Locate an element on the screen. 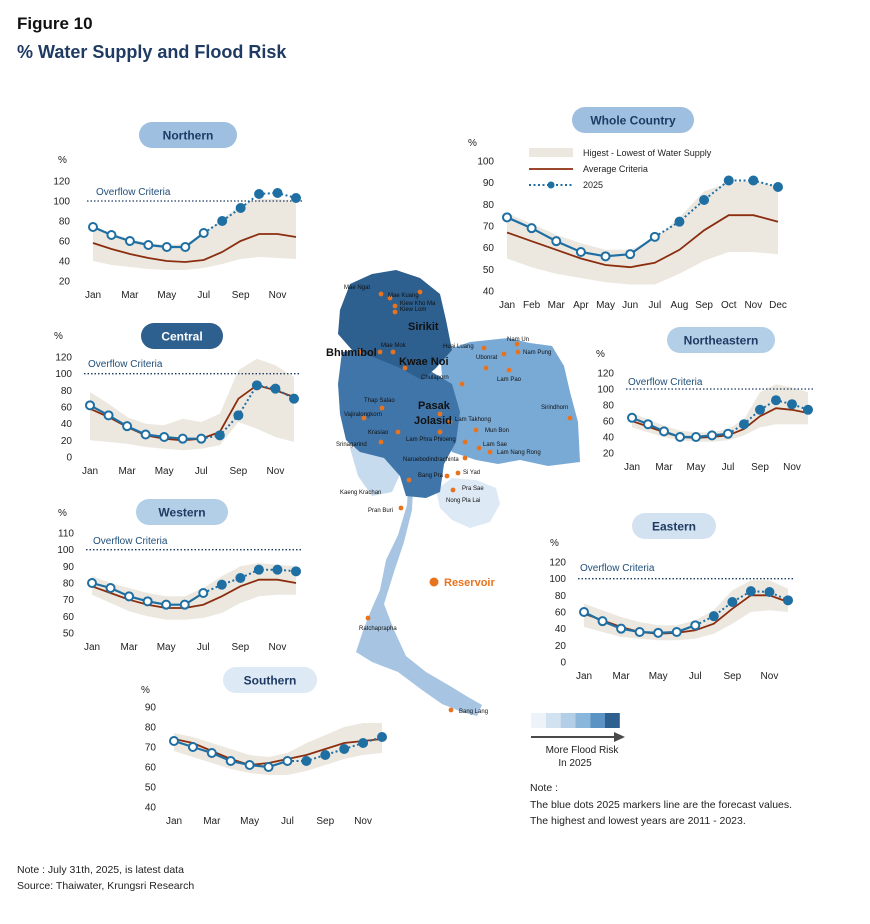  map-label: Lam Pao is located at coordinates (509, 380).